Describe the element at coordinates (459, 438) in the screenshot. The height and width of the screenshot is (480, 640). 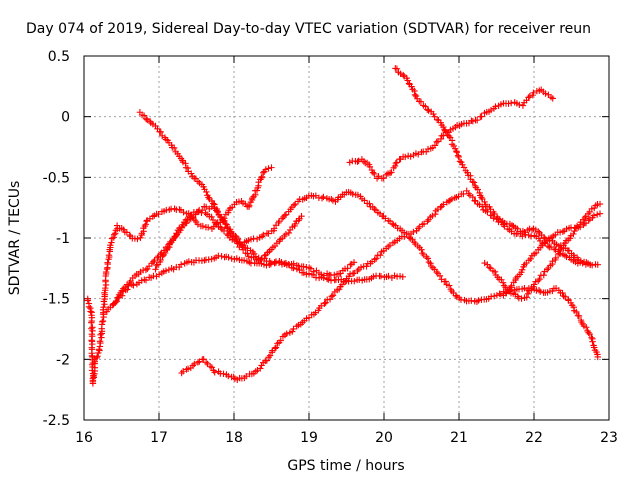
I see `x-tick-label: 21` at that location.